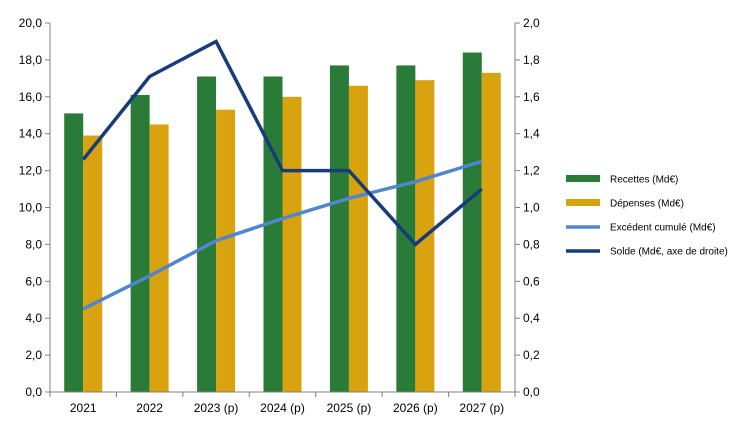 Image resolution: width=755 pixels, height=428 pixels. I want to click on y-left-tick-label: 12,0, so click(31, 171).